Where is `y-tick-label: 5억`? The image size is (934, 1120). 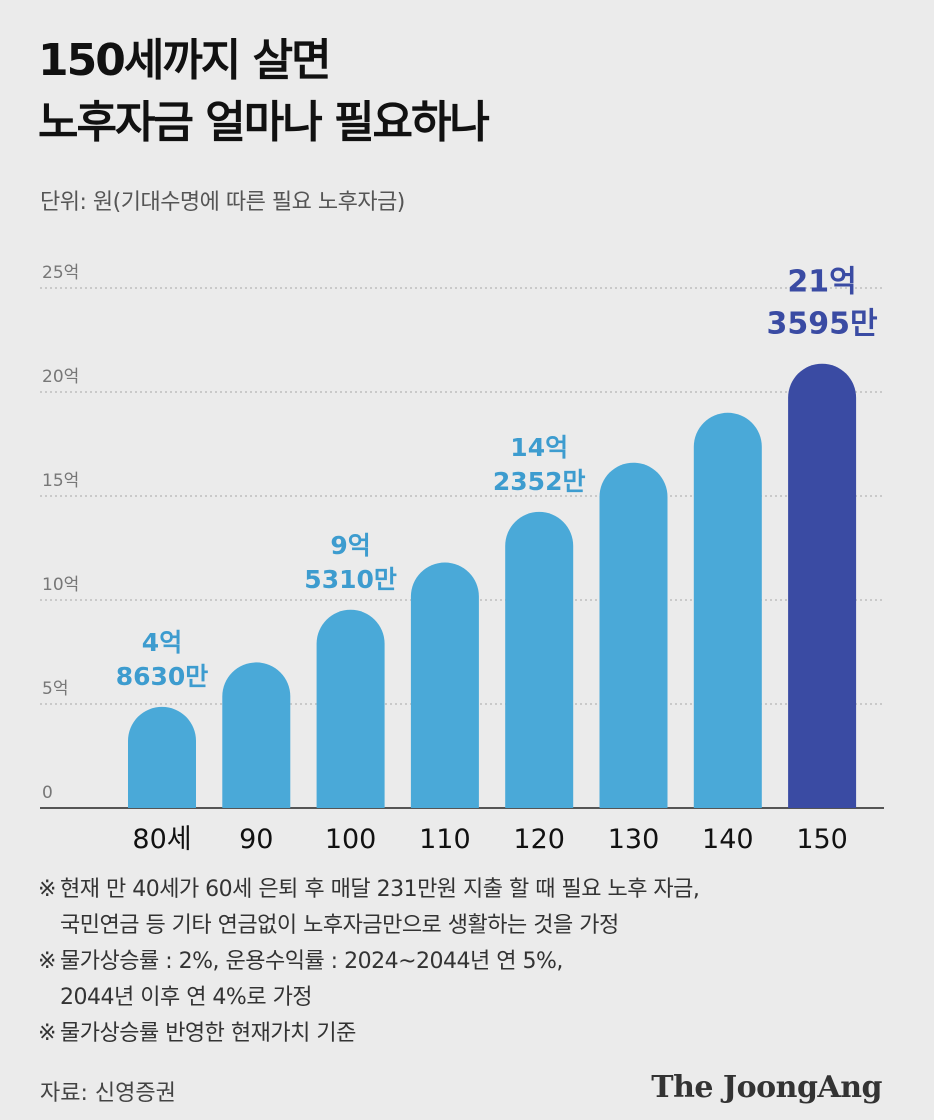 y-tick-label: 5억 is located at coordinates (55, 689).